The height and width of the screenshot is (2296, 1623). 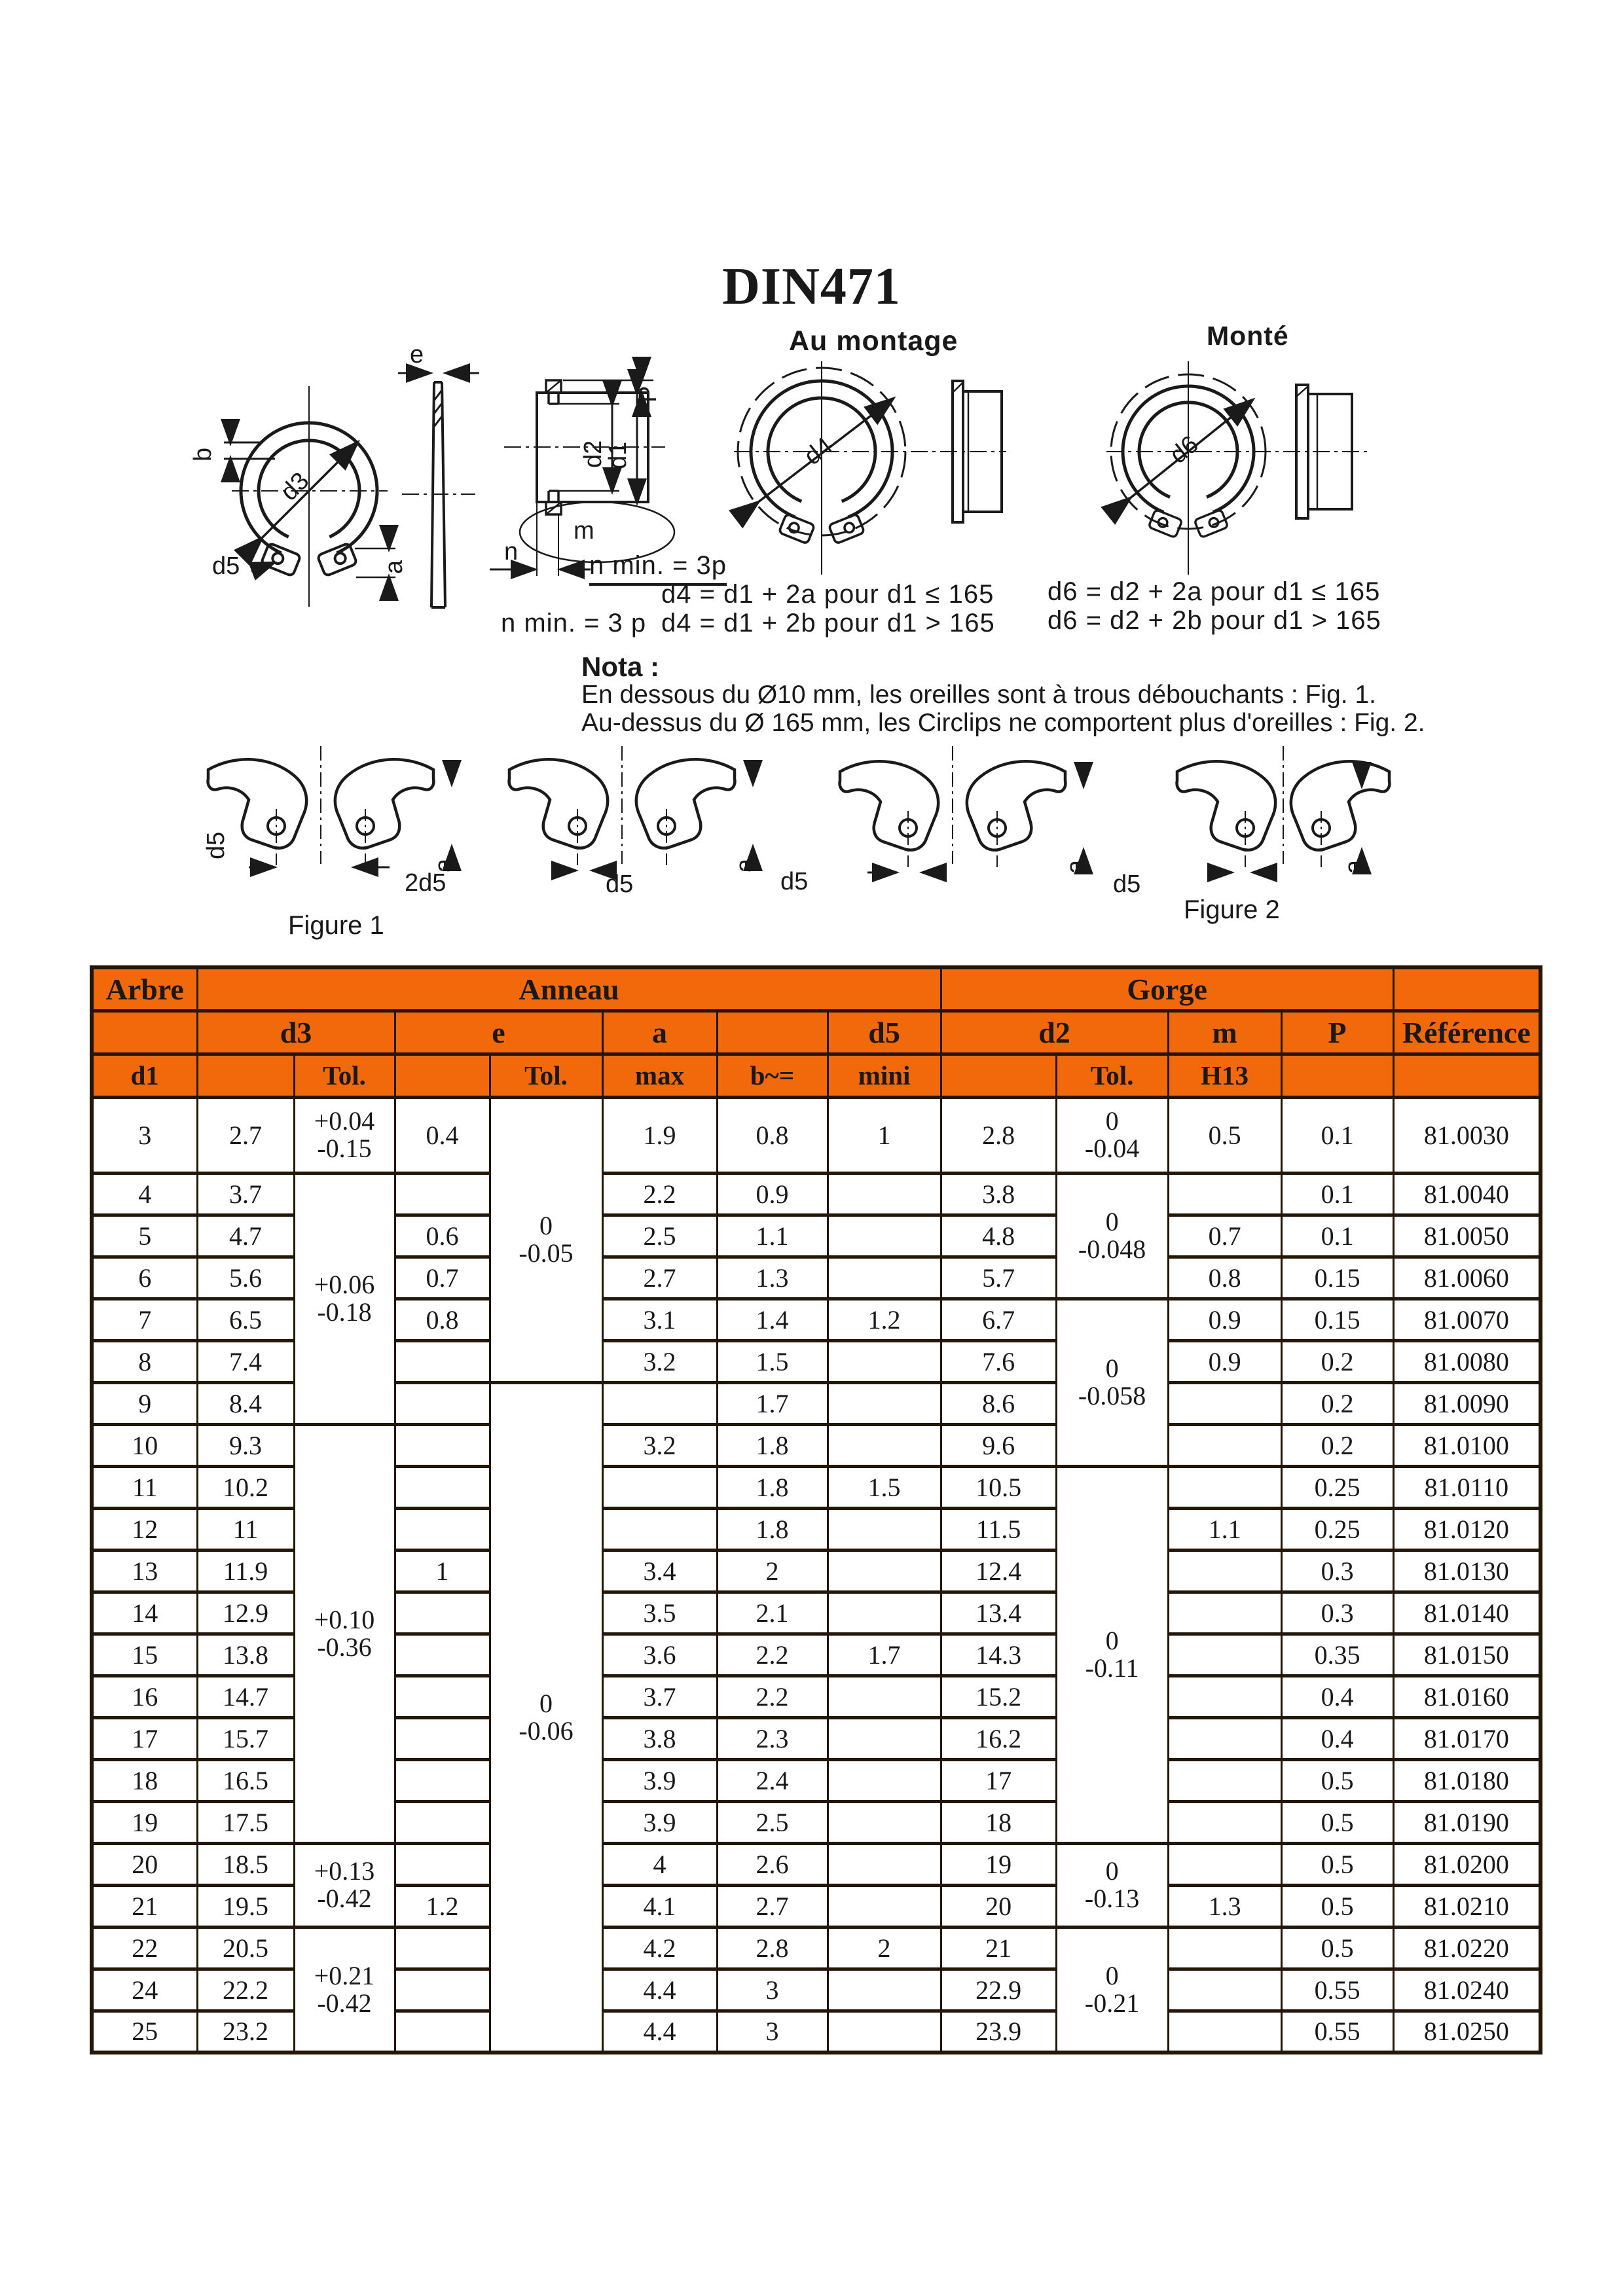 What do you see at coordinates (1225, 1236) in the screenshot?
I see `table-cell: 0.7` at bounding box center [1225, 1236].